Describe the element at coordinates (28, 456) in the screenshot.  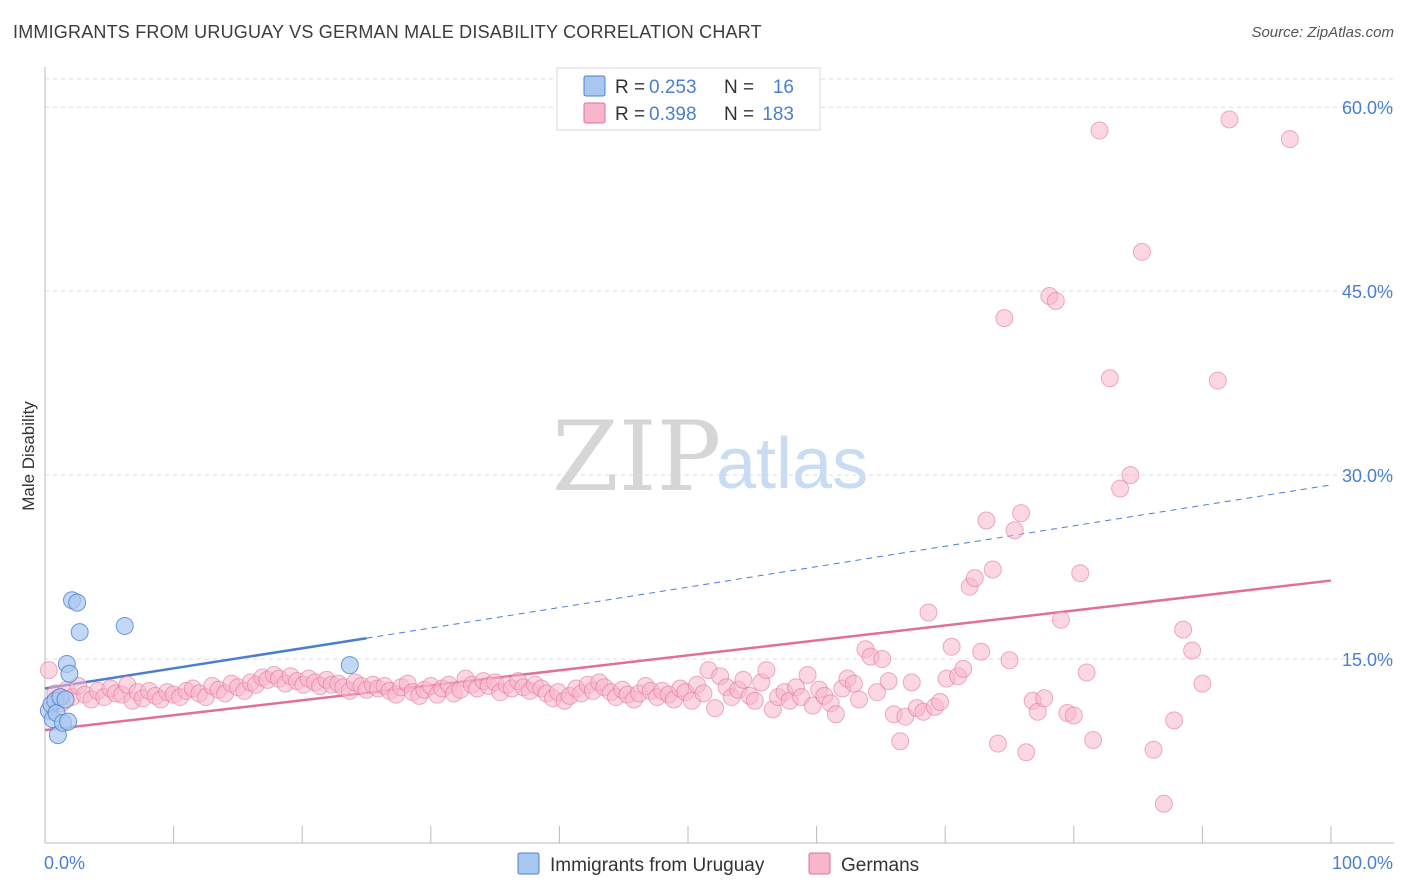
I see `y-axis-label: Male Disability` at that location.